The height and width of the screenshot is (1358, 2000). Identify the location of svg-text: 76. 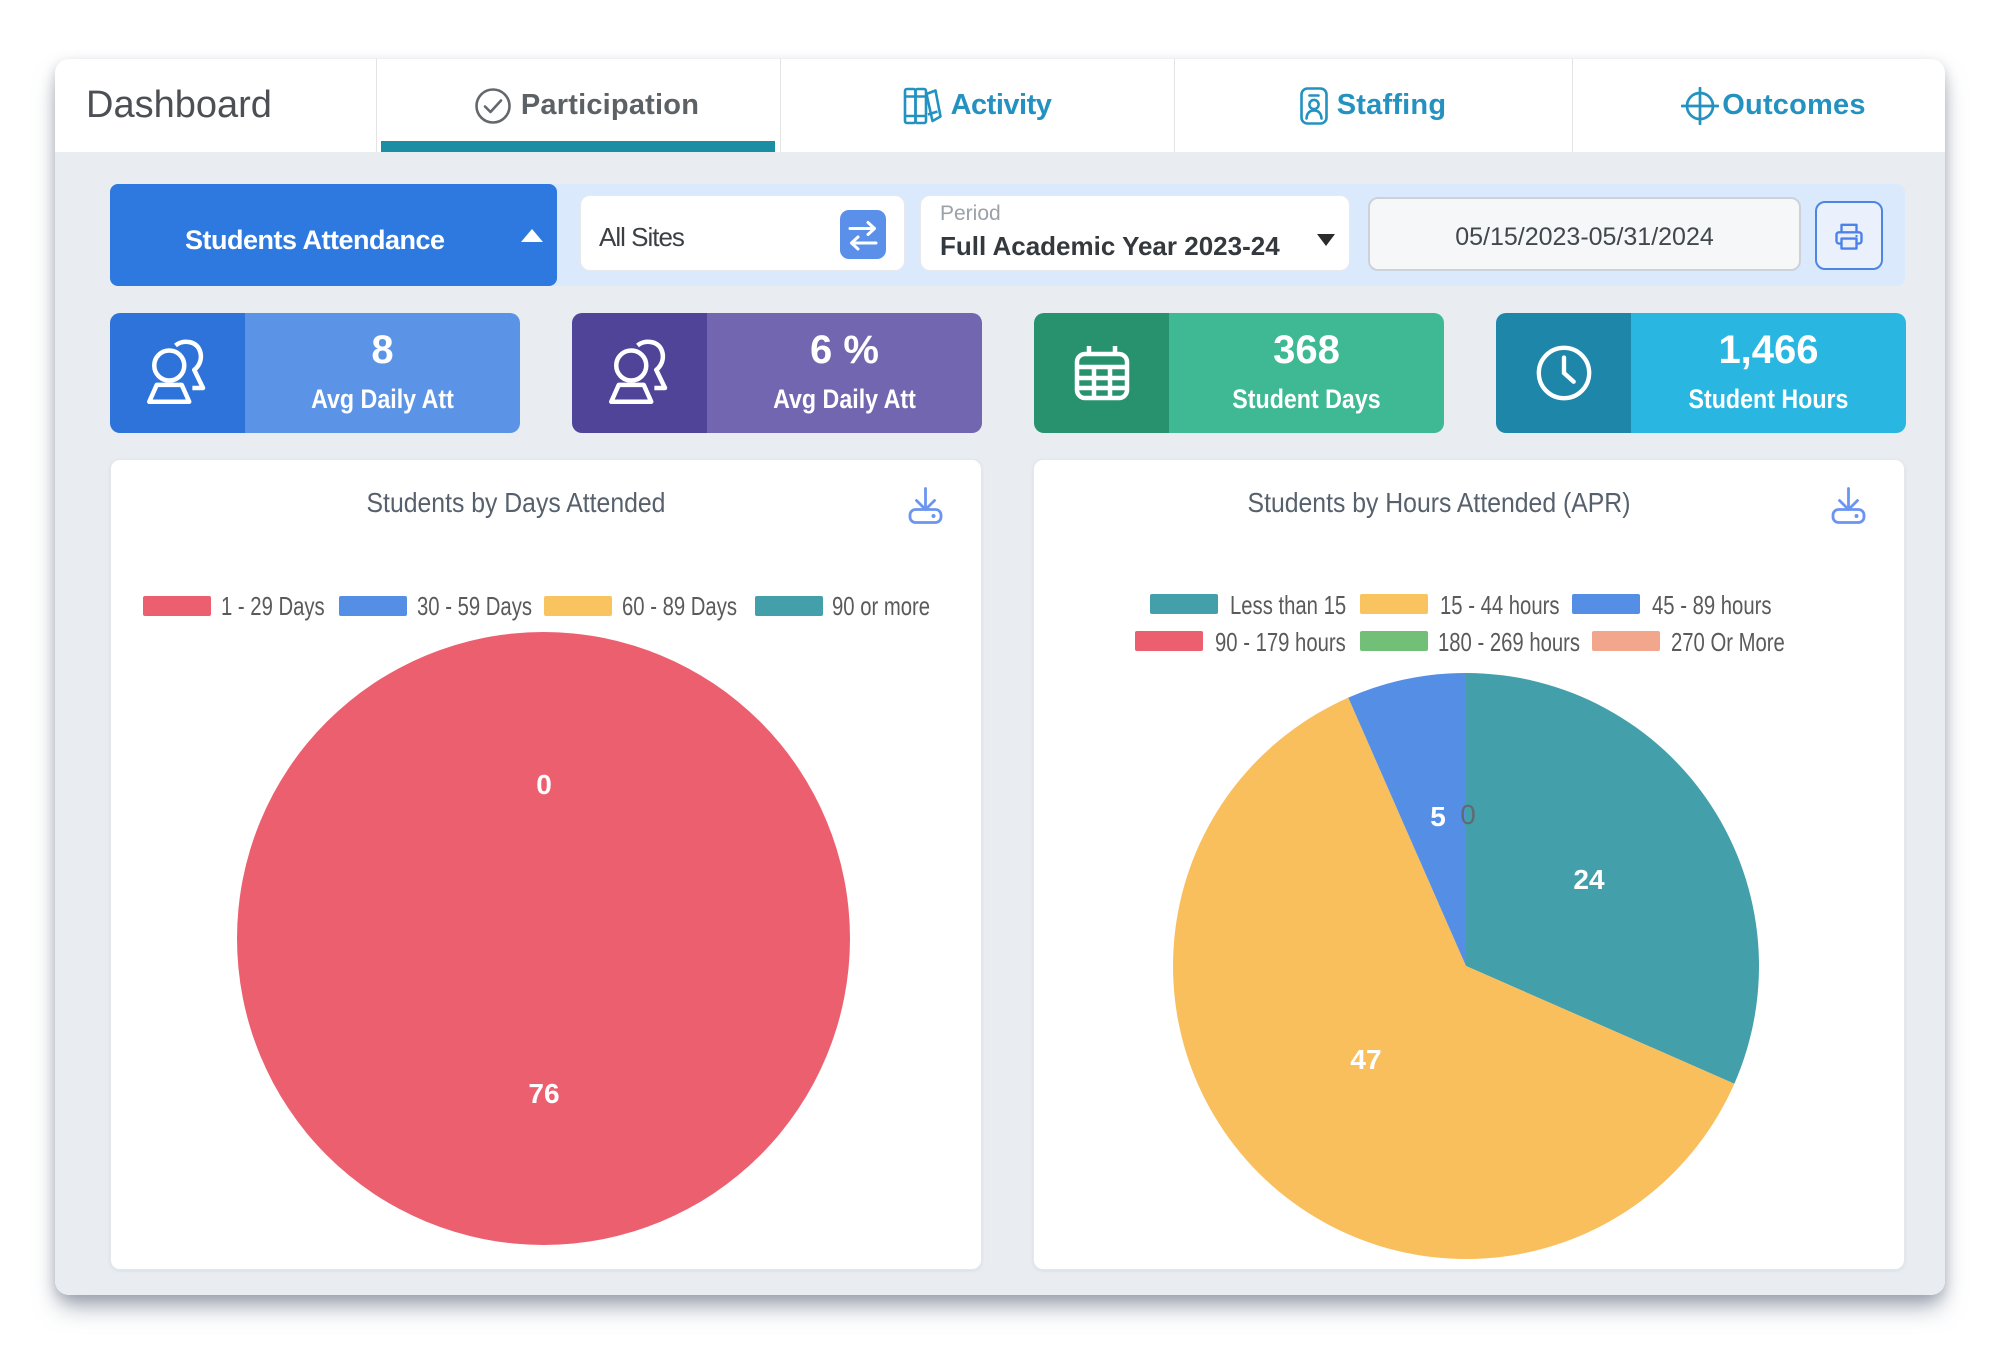
(543, 1093).